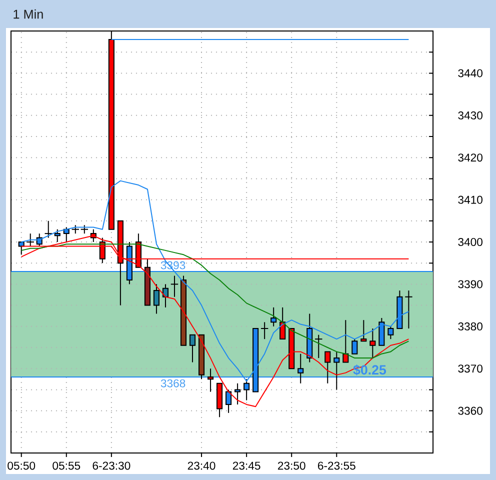 The image size is (496, 480). What do you see at coordinates (470, 158) in the screenshot?
I see `y-tick-label: 3420` at bounding box center [470, 158].